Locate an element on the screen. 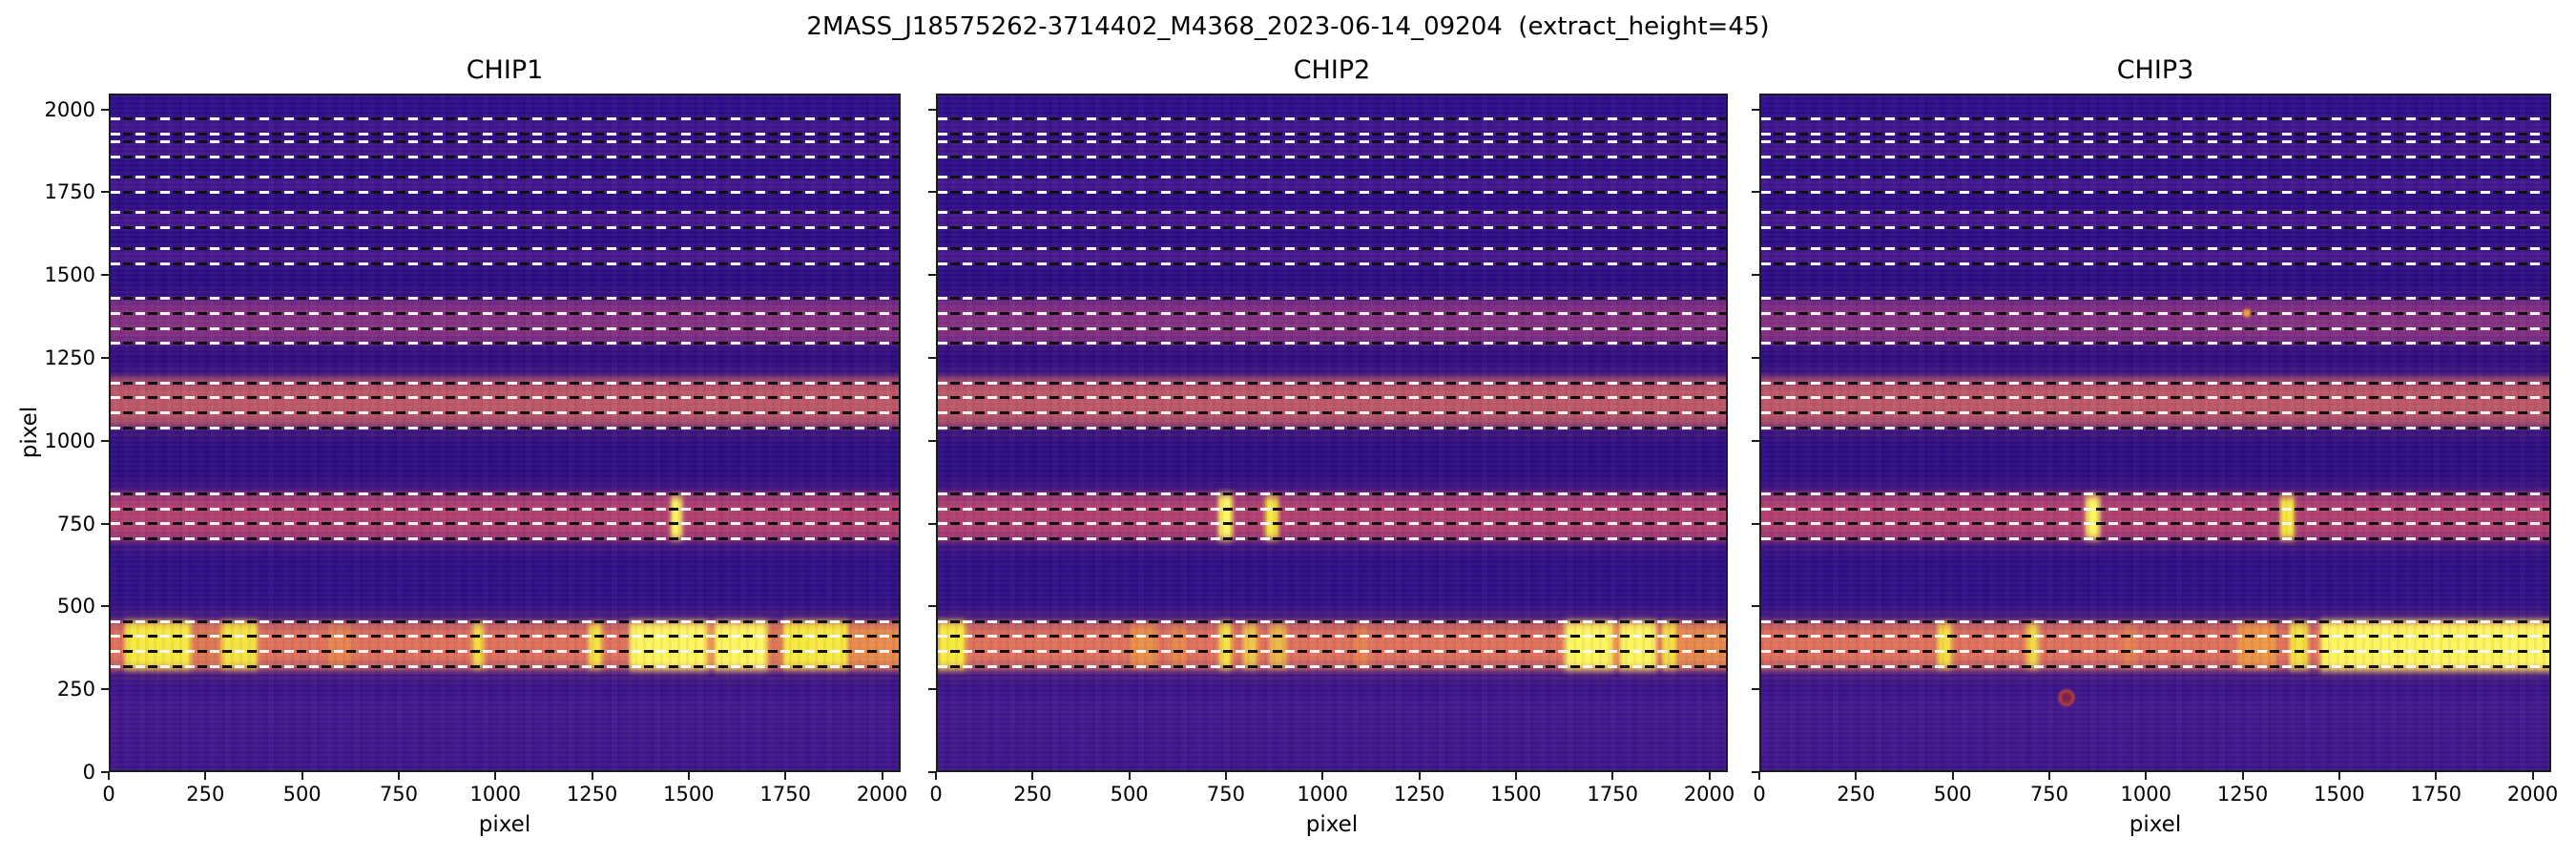  x-tick-label: 1500 is located at coordinates (689, 794).